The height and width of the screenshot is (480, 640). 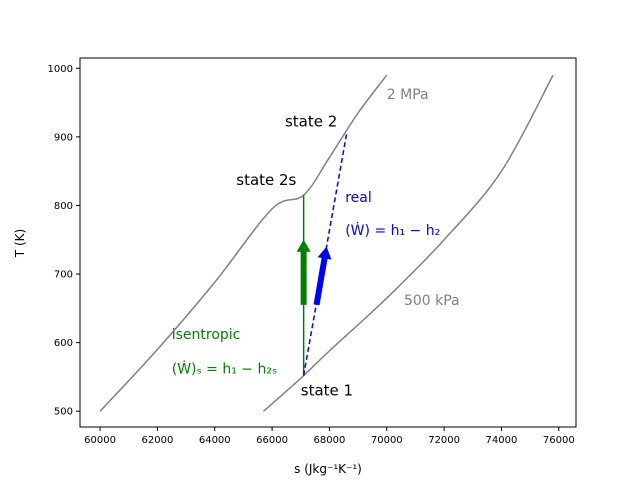 I want to click on x-tick-label: 76000, so click(x=559, y=440).